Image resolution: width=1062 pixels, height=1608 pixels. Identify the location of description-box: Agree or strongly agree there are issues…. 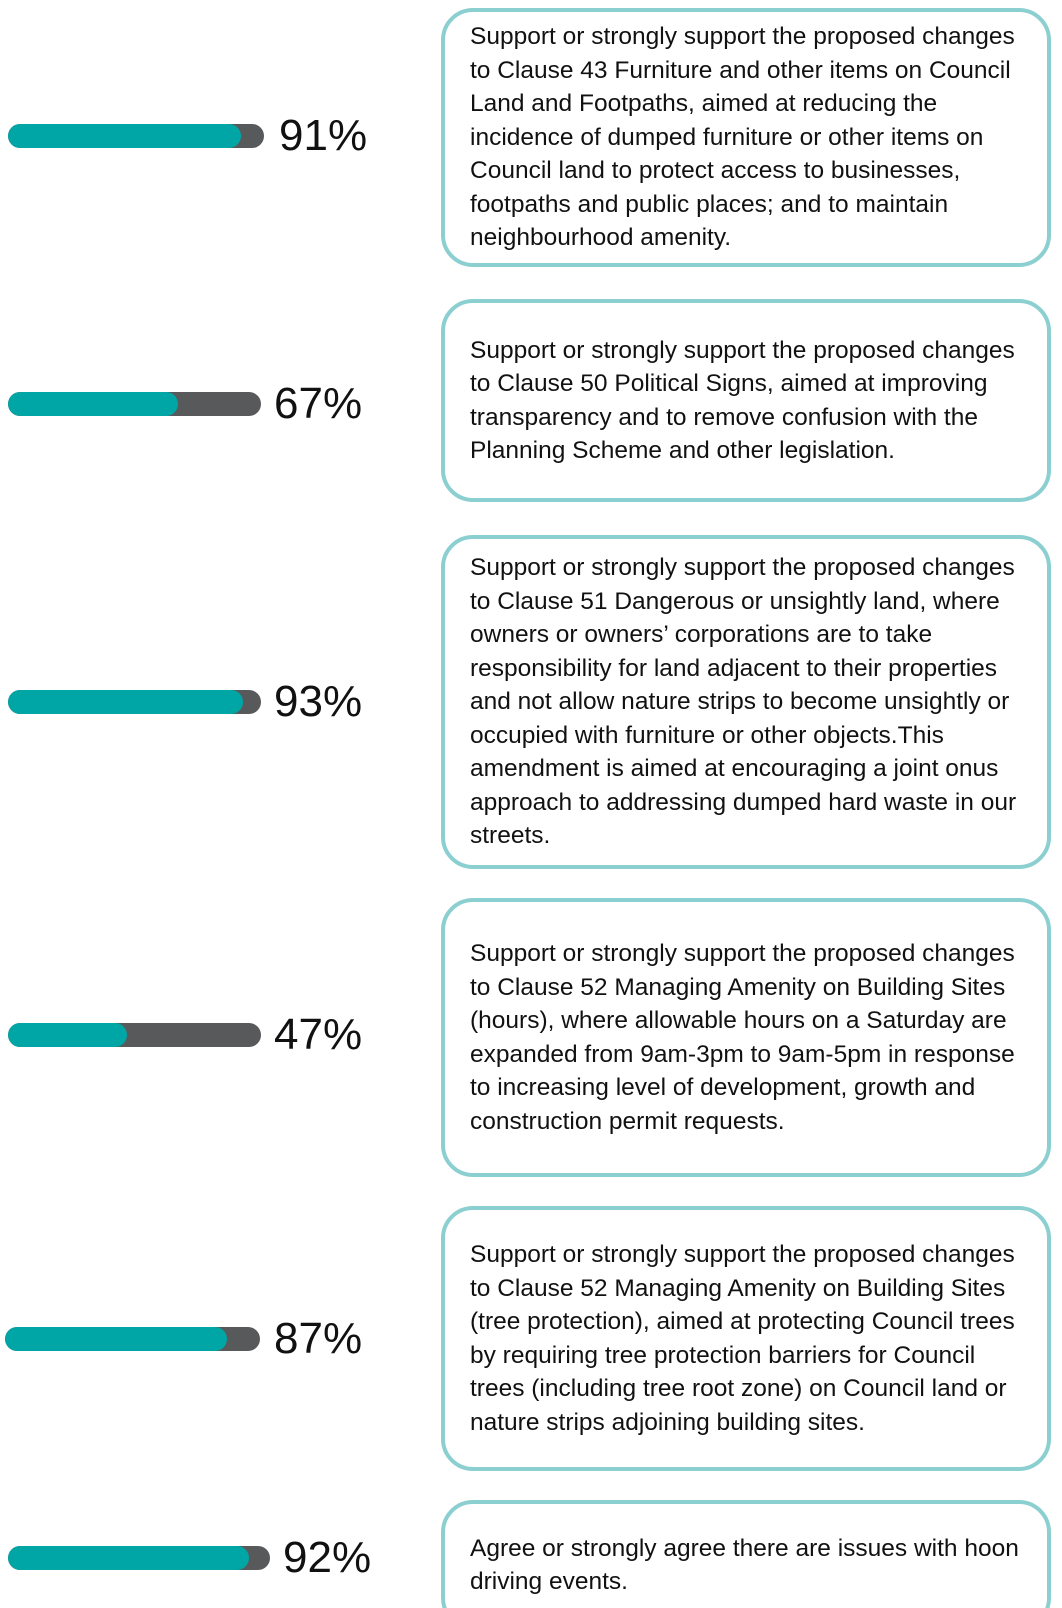
(746, 1554).